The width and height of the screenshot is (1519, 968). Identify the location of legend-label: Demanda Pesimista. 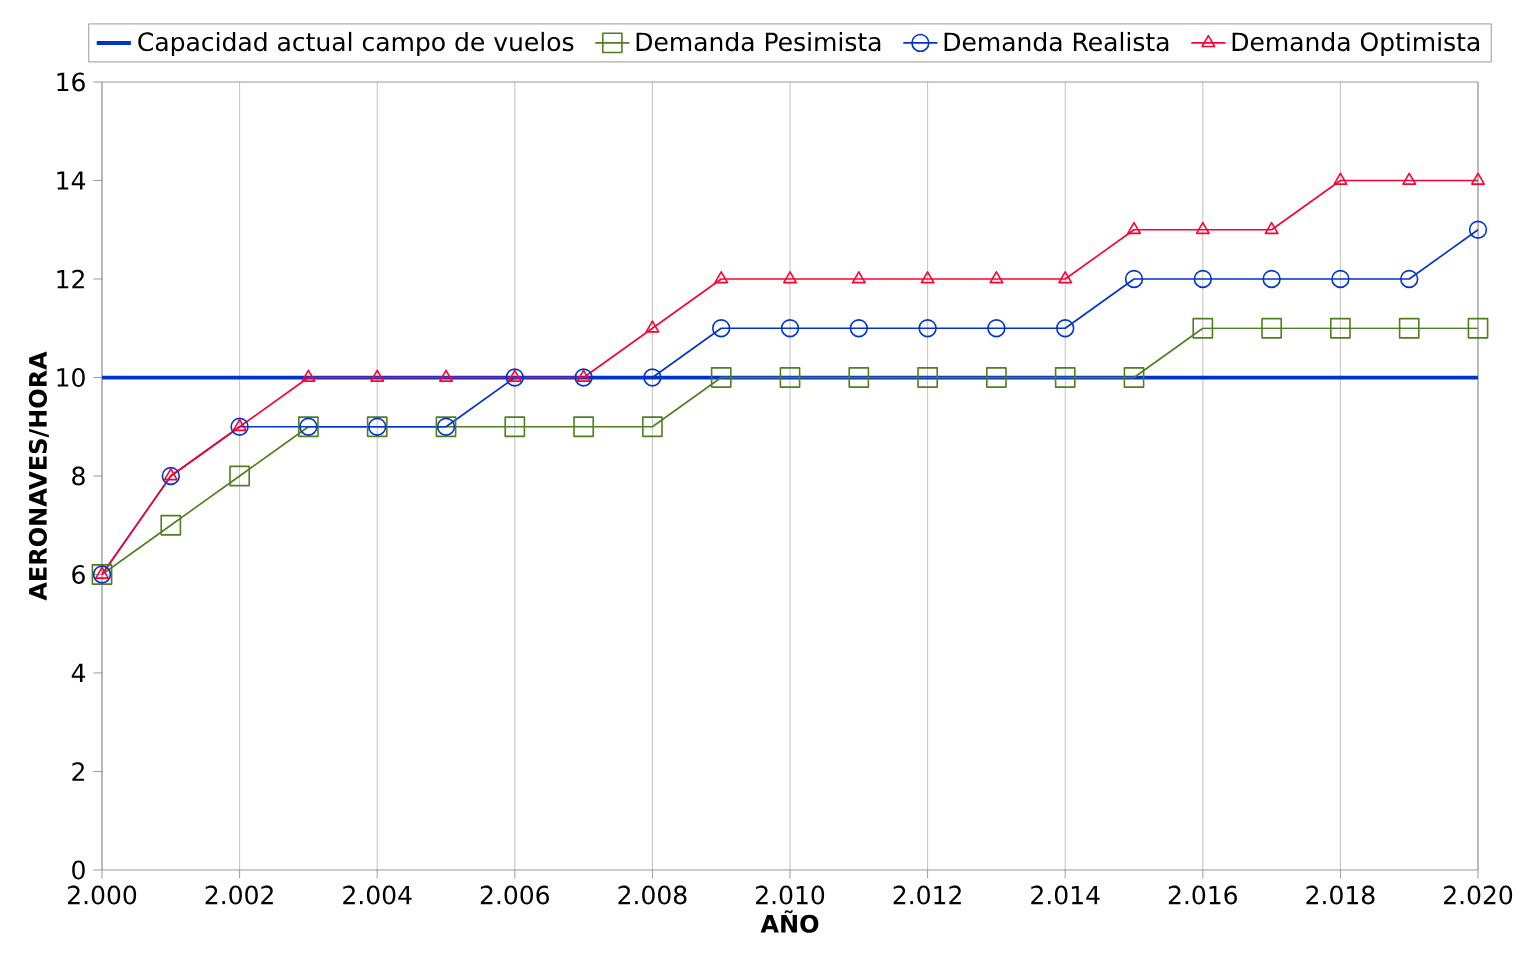
(758, 41).